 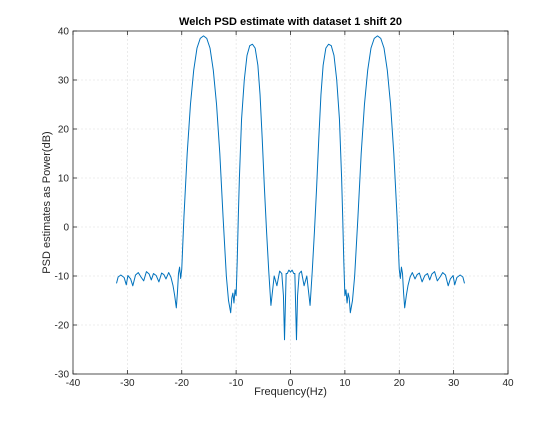 What do you see at coordinates (454, 383) in the screenshot?
I see `x-tick-label: 30` at bounding box center [454, 383].